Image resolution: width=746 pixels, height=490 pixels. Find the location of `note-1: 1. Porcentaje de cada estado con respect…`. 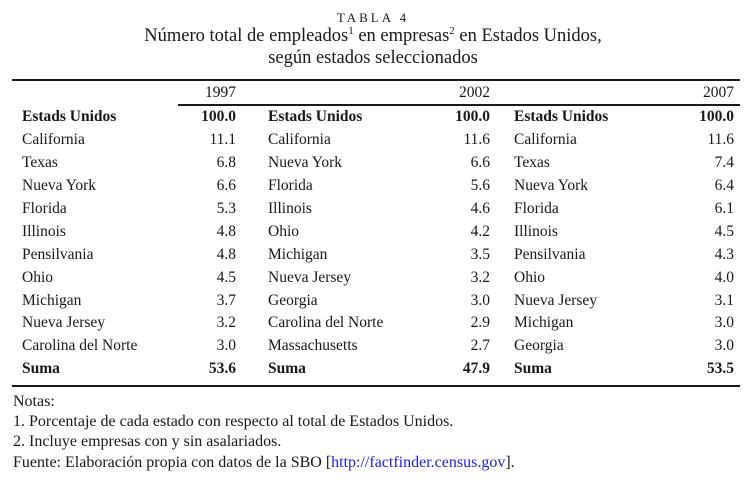

note-1: 1. Porcentaje de cada estado con respect… is located at coordinates (233, 422).